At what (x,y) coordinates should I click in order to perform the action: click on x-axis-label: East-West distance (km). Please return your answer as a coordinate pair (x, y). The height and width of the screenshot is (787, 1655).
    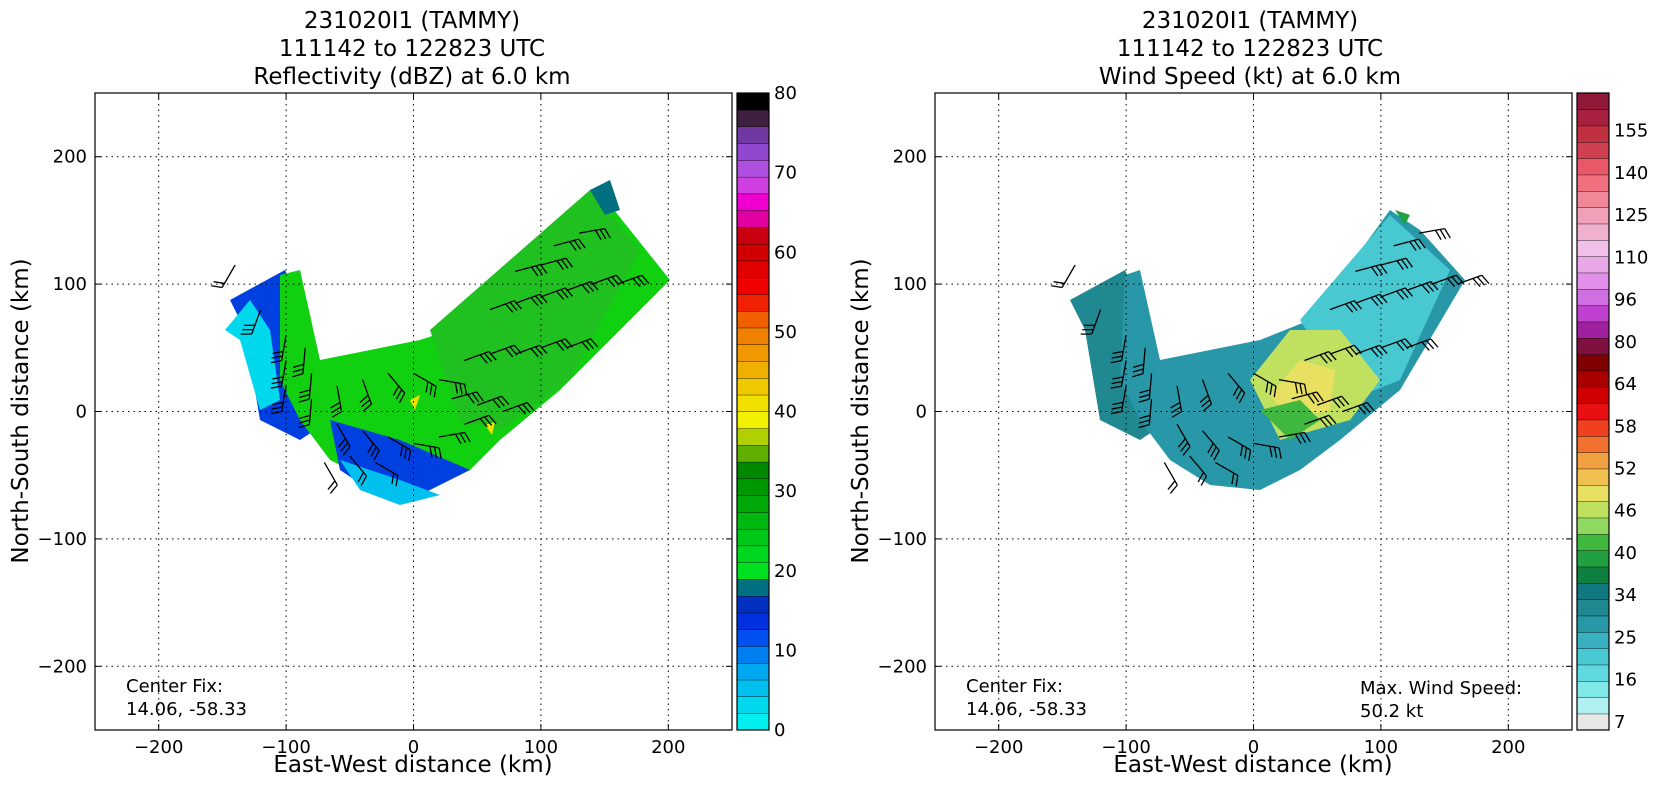
    Looking at the image, I should click on (412, 765).